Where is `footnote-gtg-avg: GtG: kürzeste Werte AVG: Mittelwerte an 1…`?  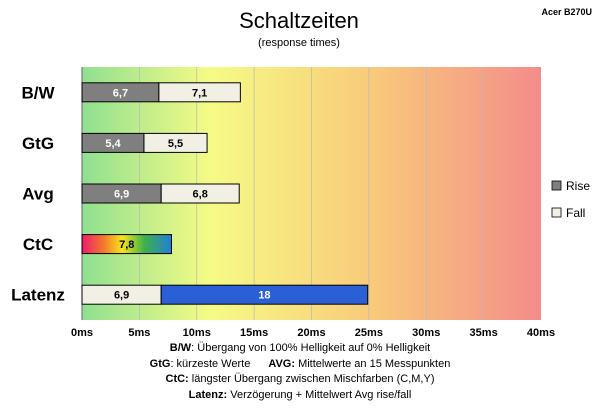
footnote-gtg-avg: GtG: kürzeste Werte AVG: Mittelwerte an 1… is located at coordinates (300, 365).